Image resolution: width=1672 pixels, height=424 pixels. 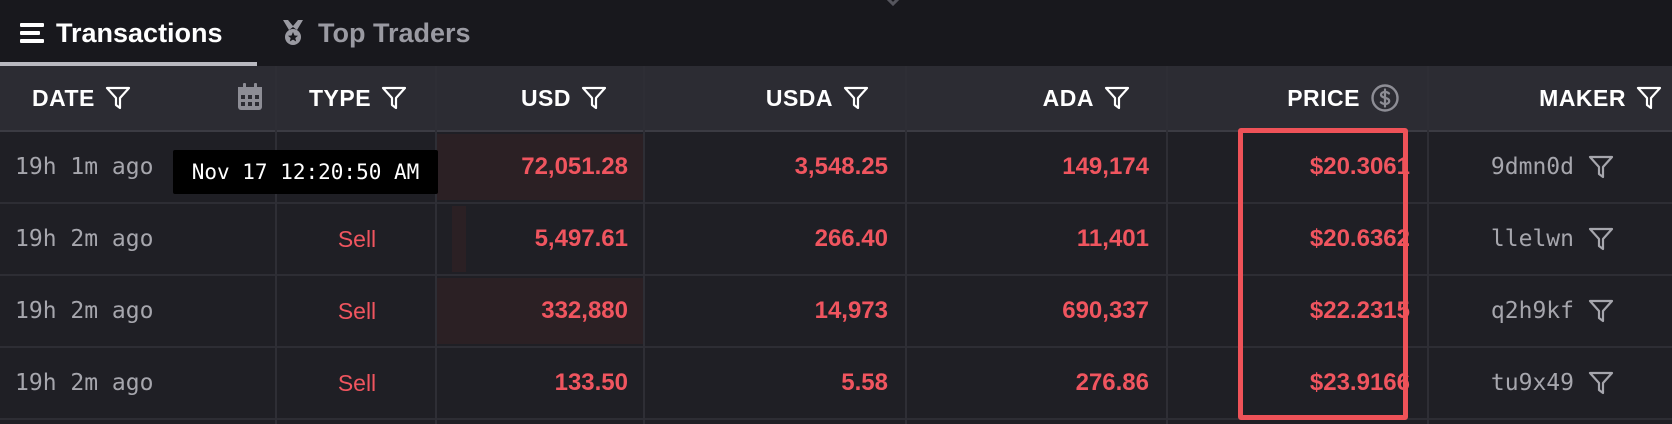 What do you see at coordinates (574, 166) in the screenshot?
I see `cell-usd: 72,051.28` at bounding box center [574, 166].